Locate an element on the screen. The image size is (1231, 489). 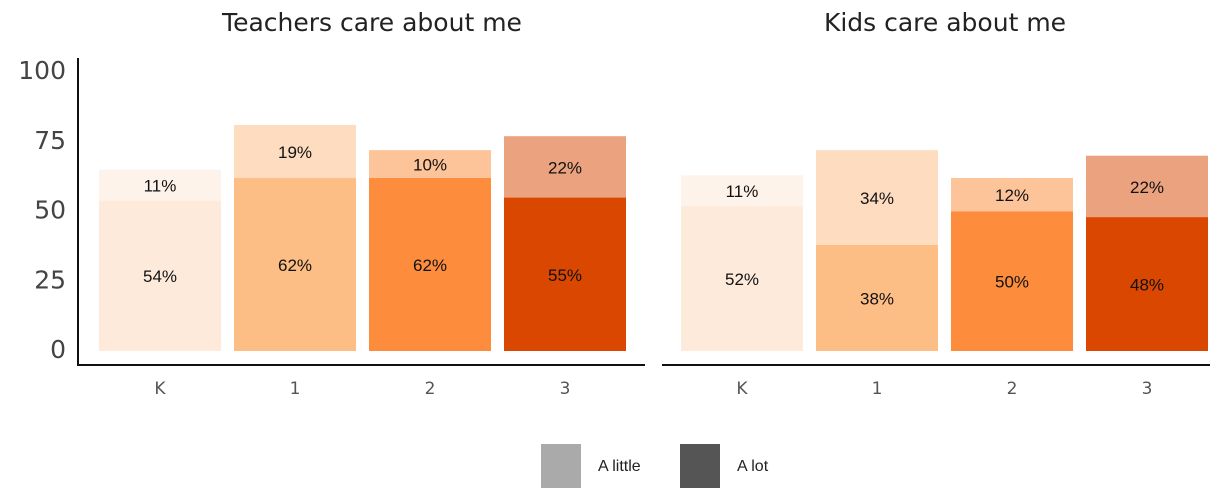
value-label: 38% is located at coordinates (877, 298).